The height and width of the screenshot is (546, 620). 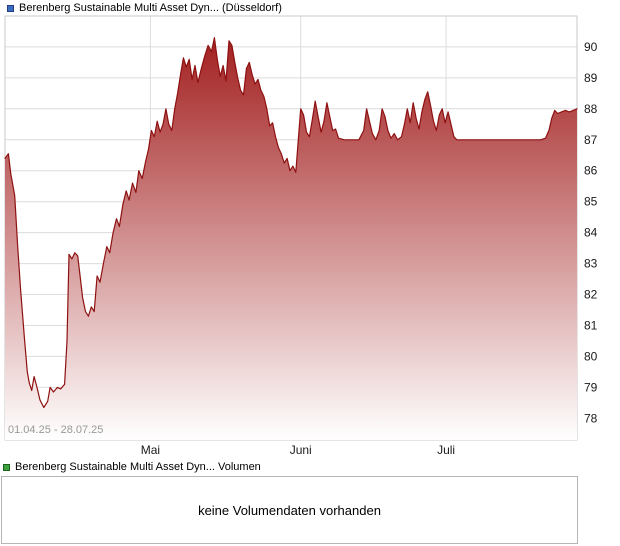 What do you see at coordinates (301, 450) in the screenshot?
I see `svg-text: Juni` at bounding box center [301, 450].